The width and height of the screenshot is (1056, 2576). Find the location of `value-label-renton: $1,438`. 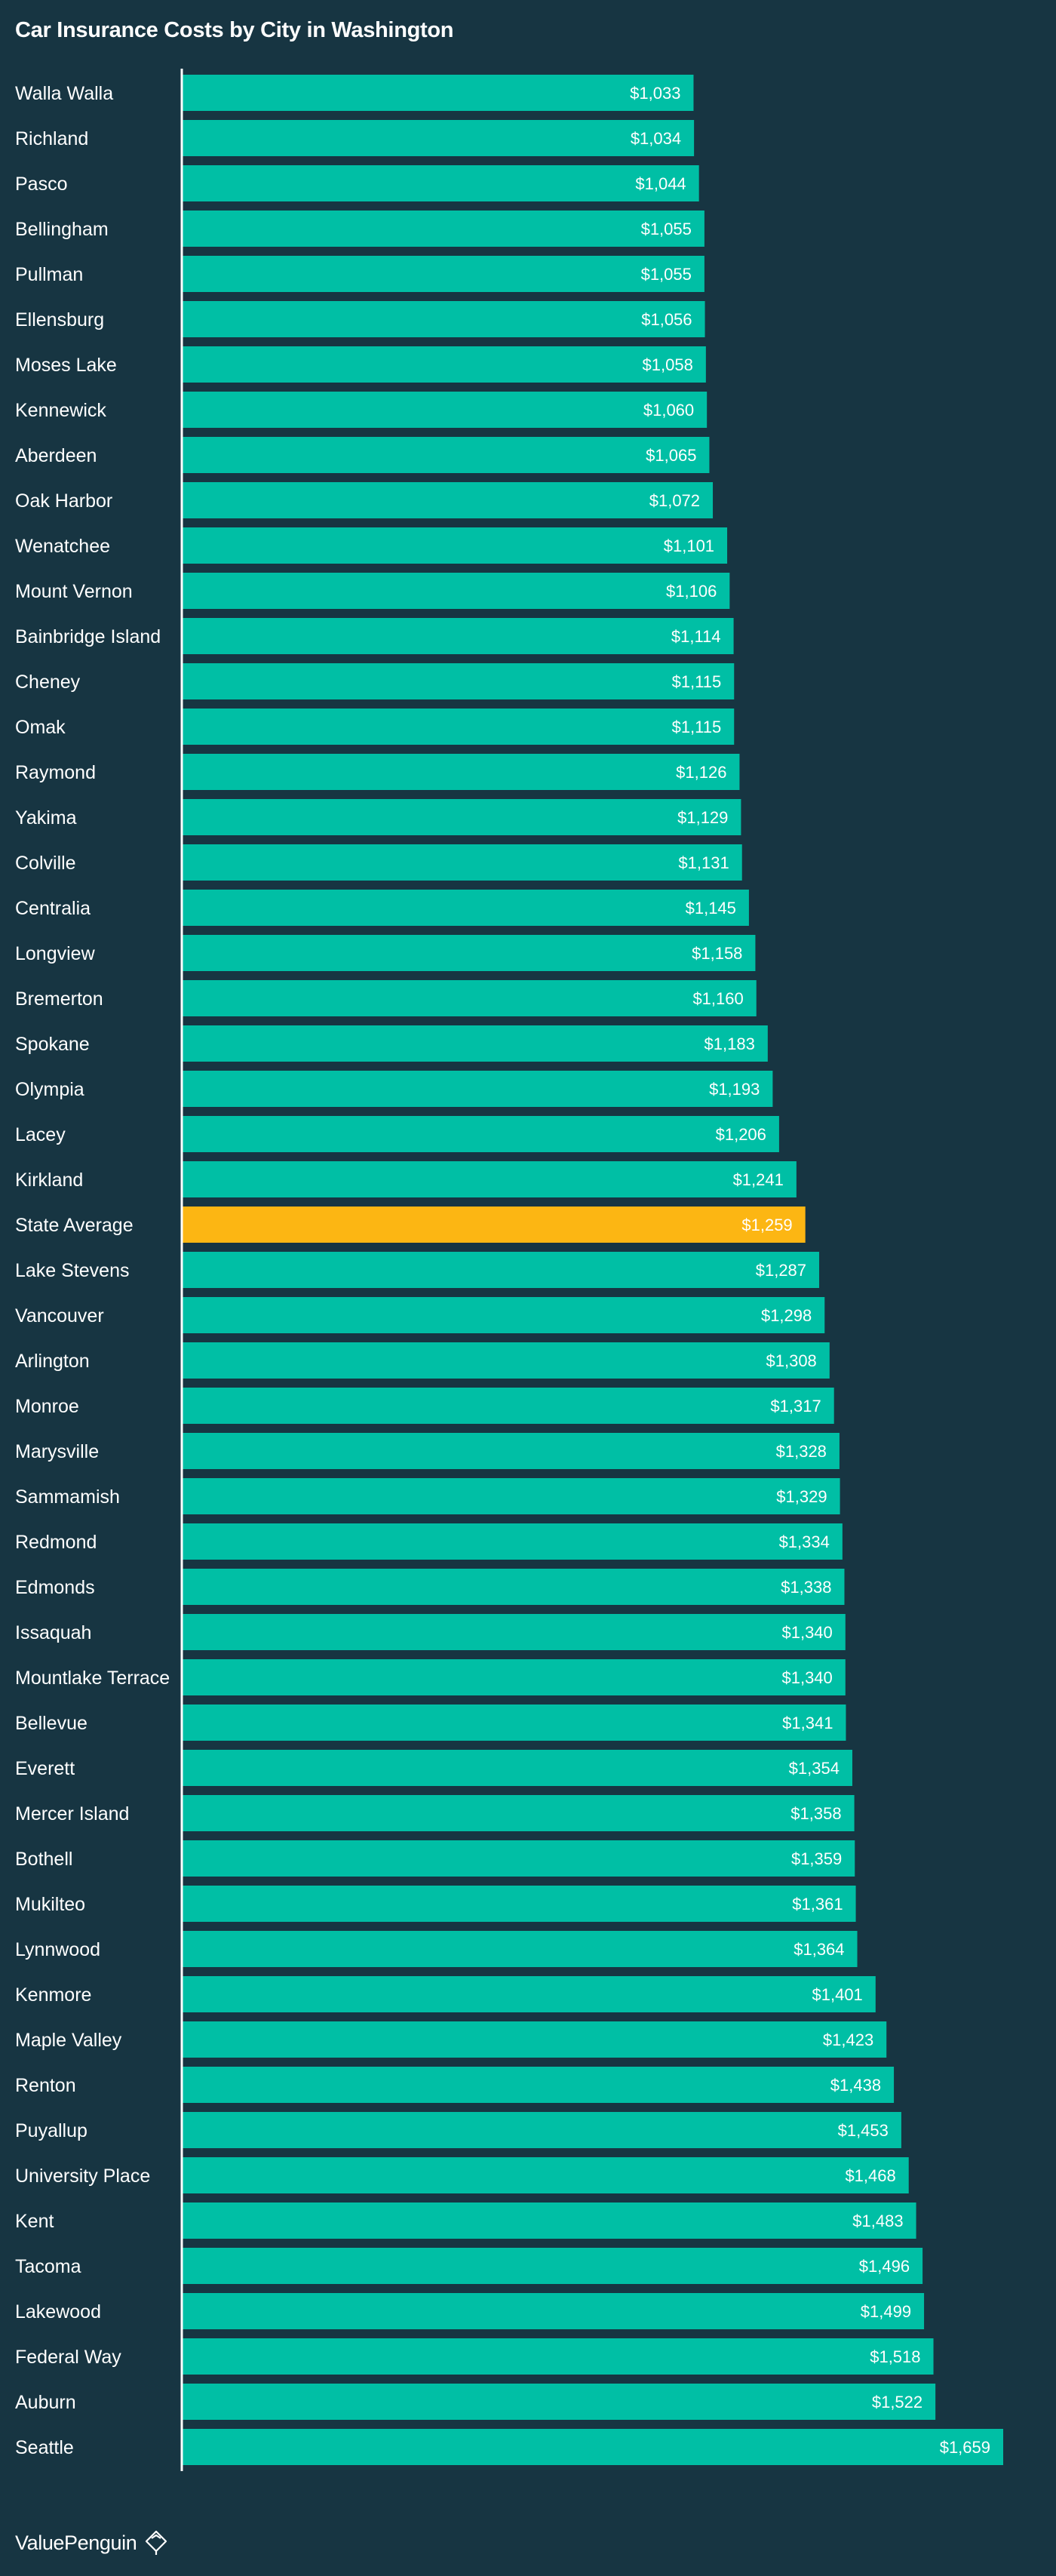

value-label-renton: $1,438 is located at coordinates (855, 2085).